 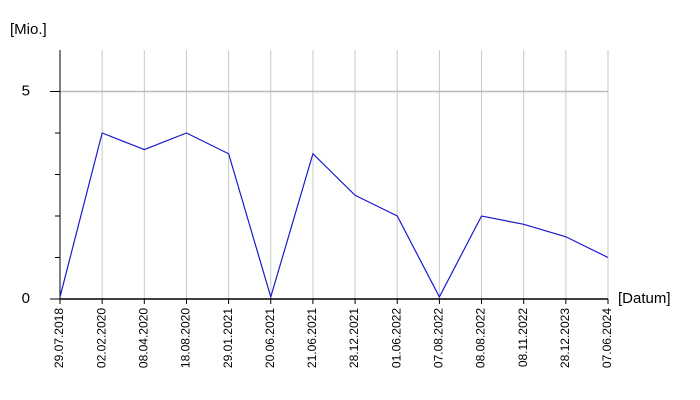 What do you see at coordinates (59, 338) in the screenshot?
I see `x-tick-label: 29.07.2018` at bounding box center [59, 338].